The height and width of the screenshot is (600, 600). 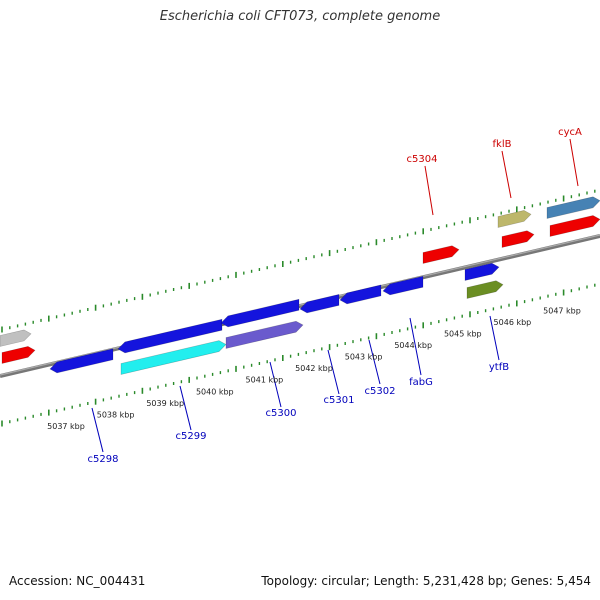 I want to click on gene-label-c5299: c5299, so click(x=191, y=436).